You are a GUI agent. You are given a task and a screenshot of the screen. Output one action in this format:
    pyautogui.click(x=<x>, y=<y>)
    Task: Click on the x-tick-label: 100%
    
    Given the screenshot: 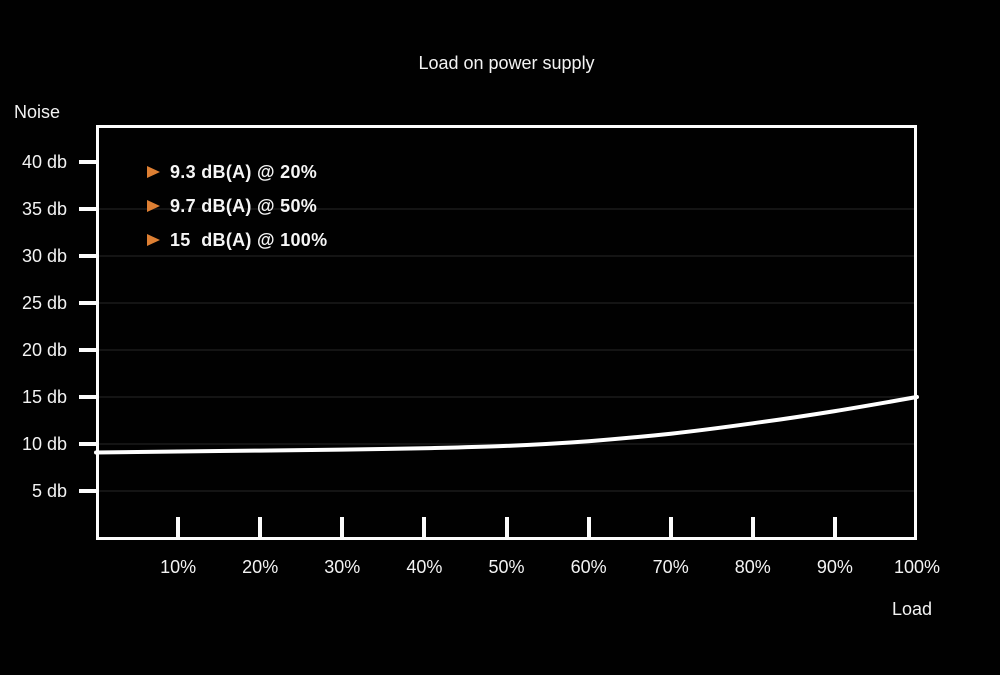 What is the action you would take?
    pyautogui.click(x=917, y=567)
    